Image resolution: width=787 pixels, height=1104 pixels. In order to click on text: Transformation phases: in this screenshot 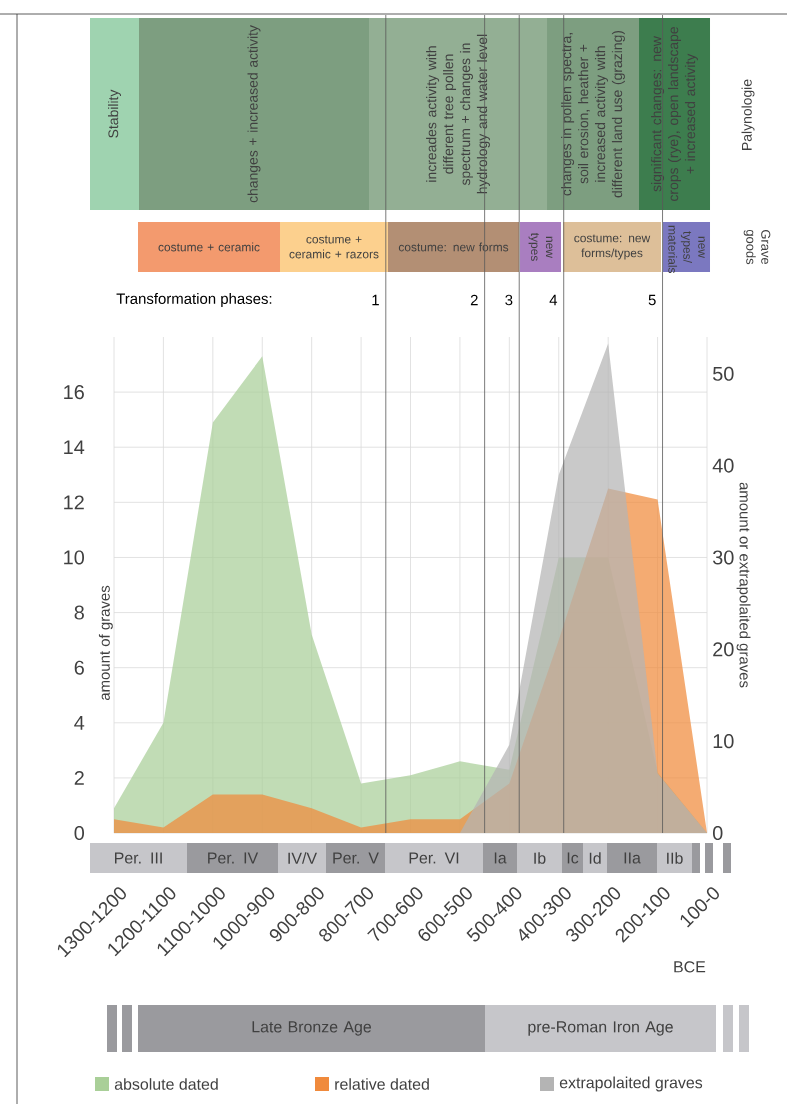, I will do `click(194, 300)`.